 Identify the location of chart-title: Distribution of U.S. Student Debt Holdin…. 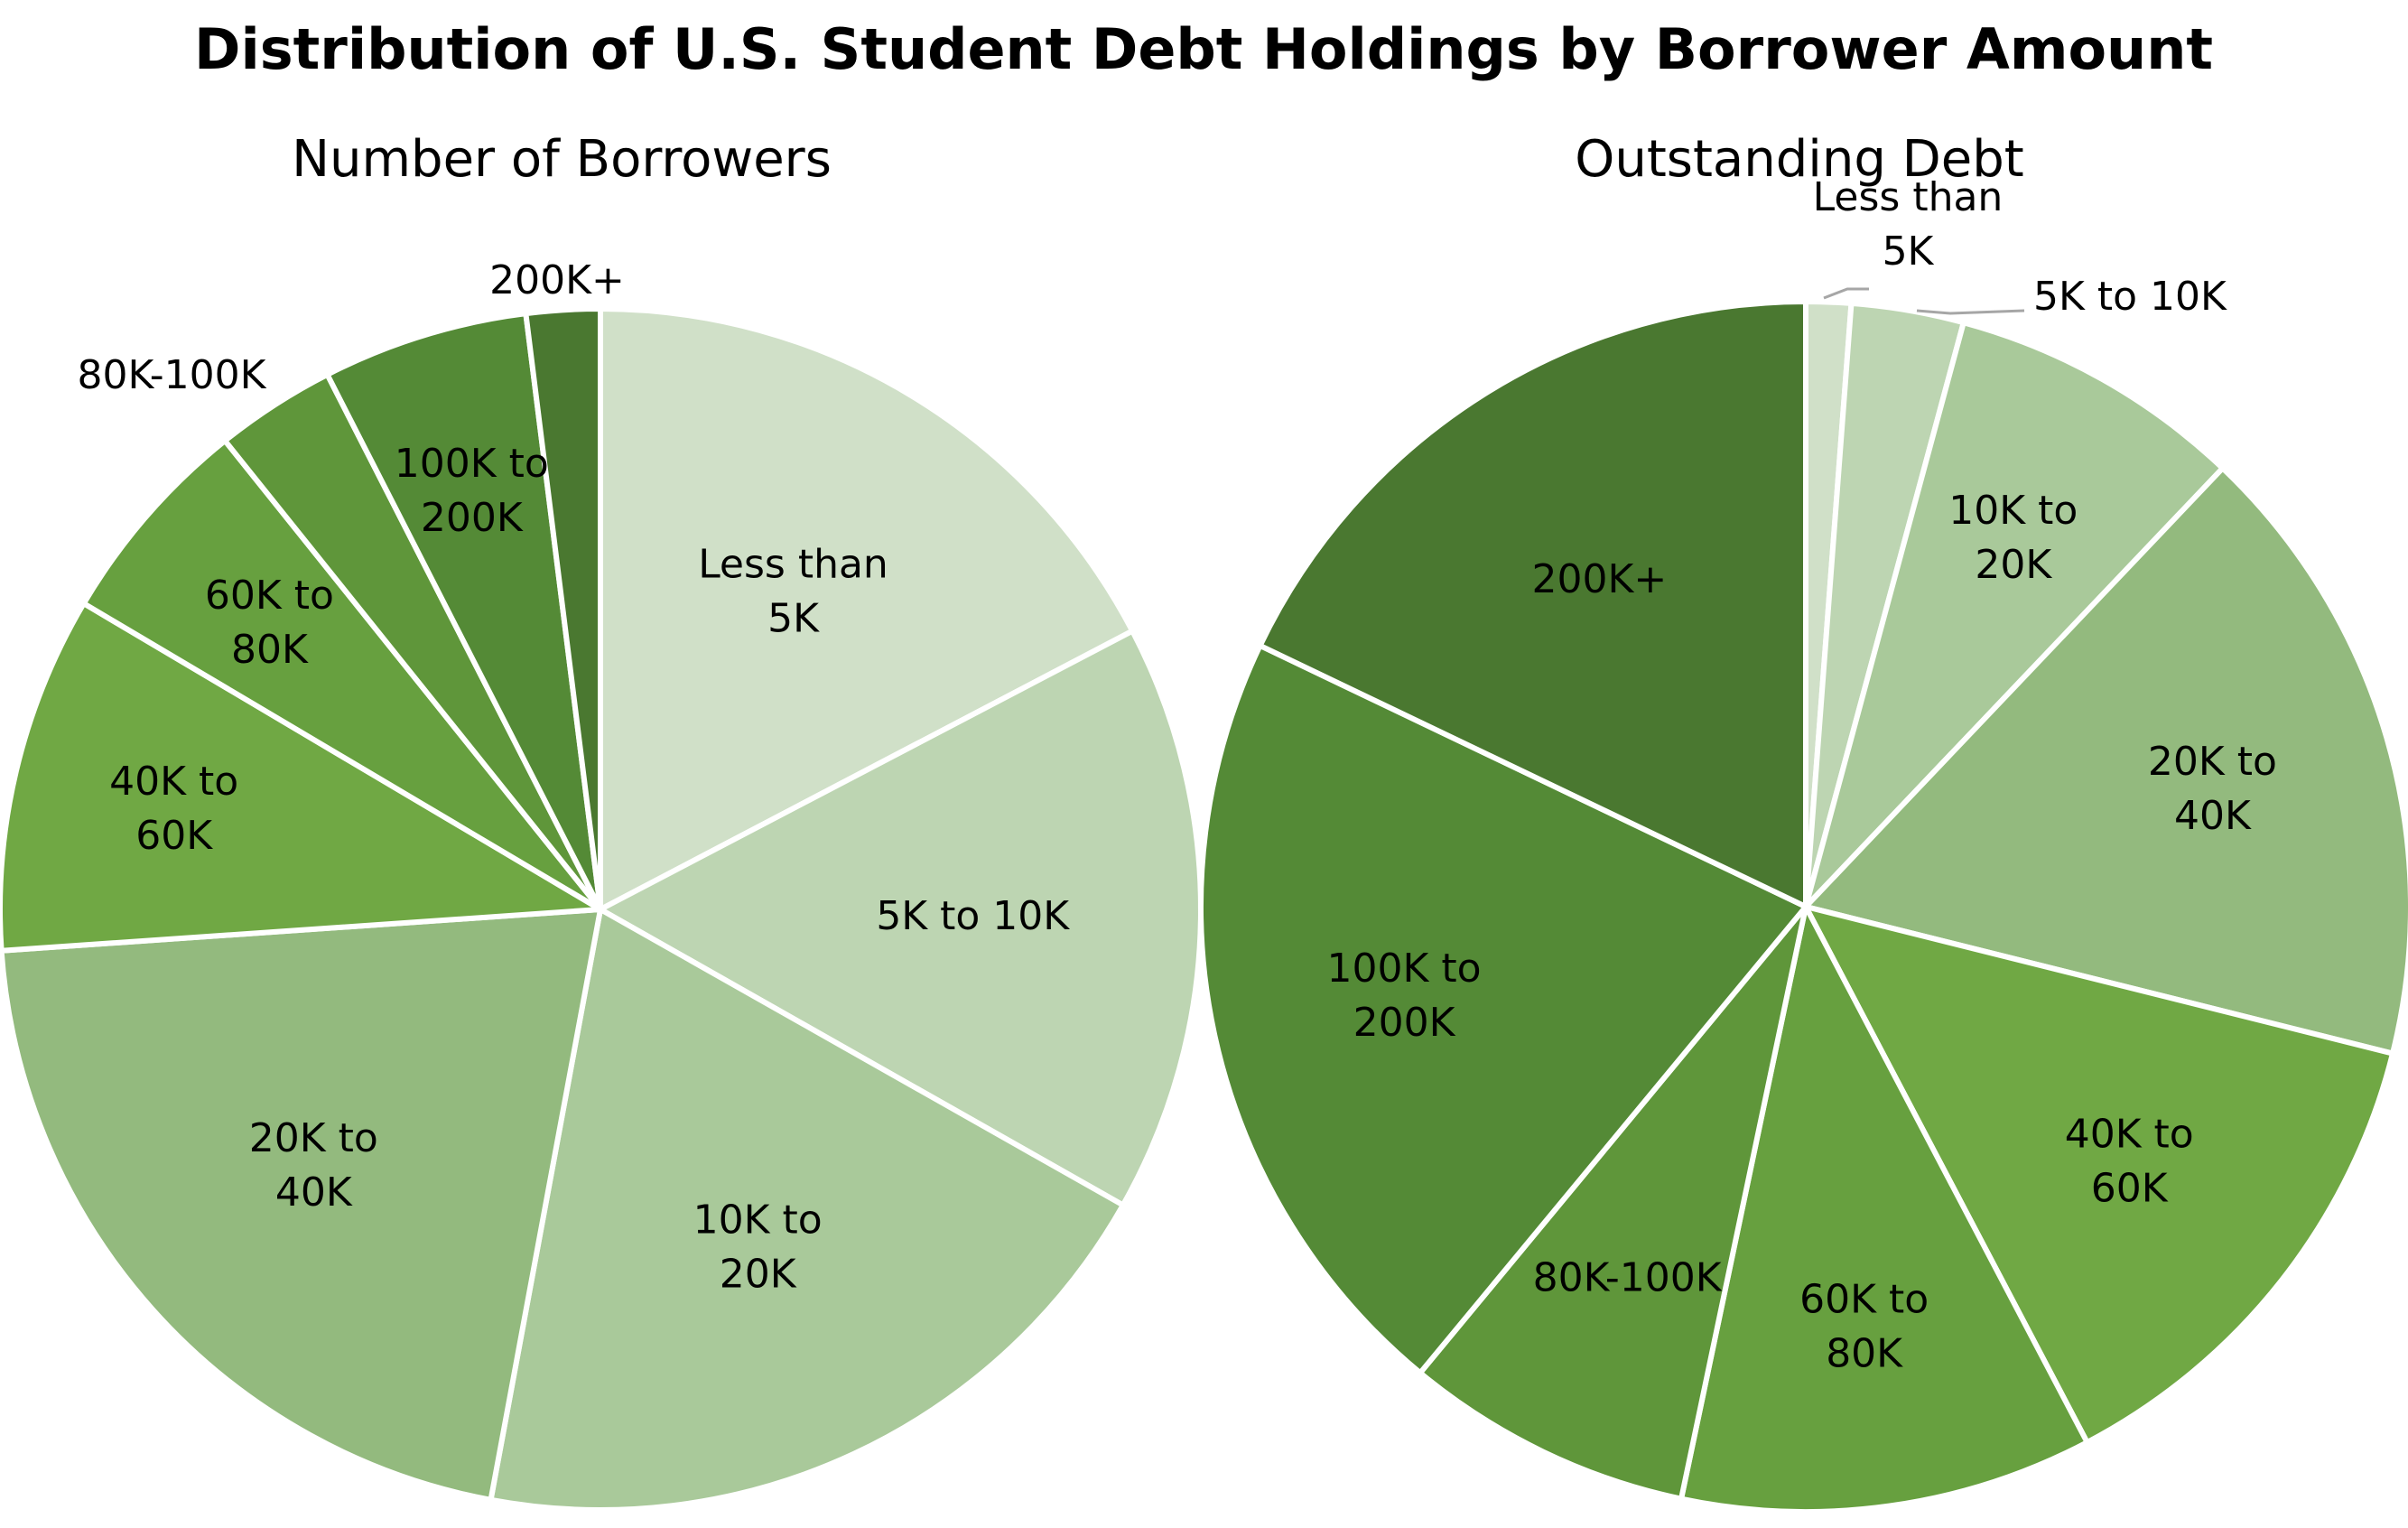
(1203, 49).